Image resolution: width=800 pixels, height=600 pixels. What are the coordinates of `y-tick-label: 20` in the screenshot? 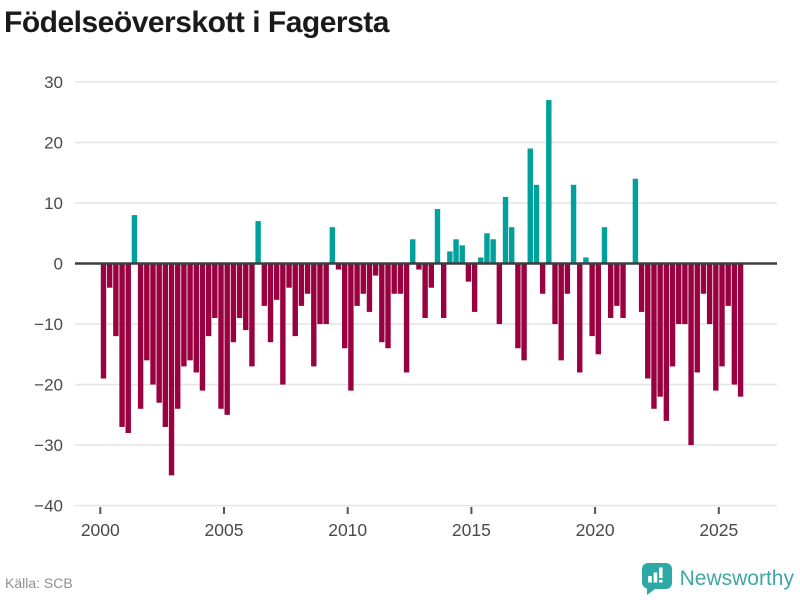 It's located at (53, 142).